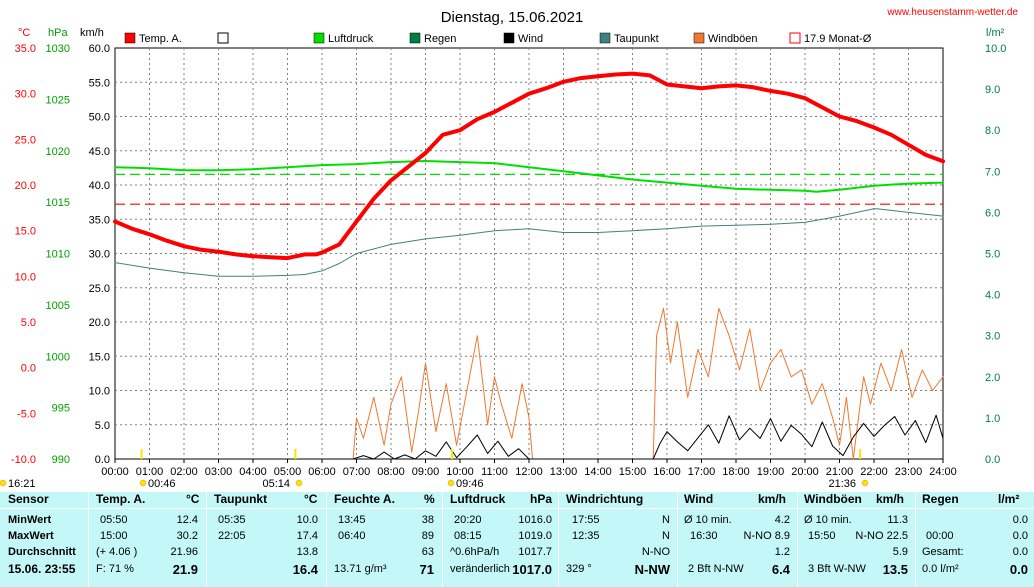  I want to click on legend-item: Wind, so click(523, 38).